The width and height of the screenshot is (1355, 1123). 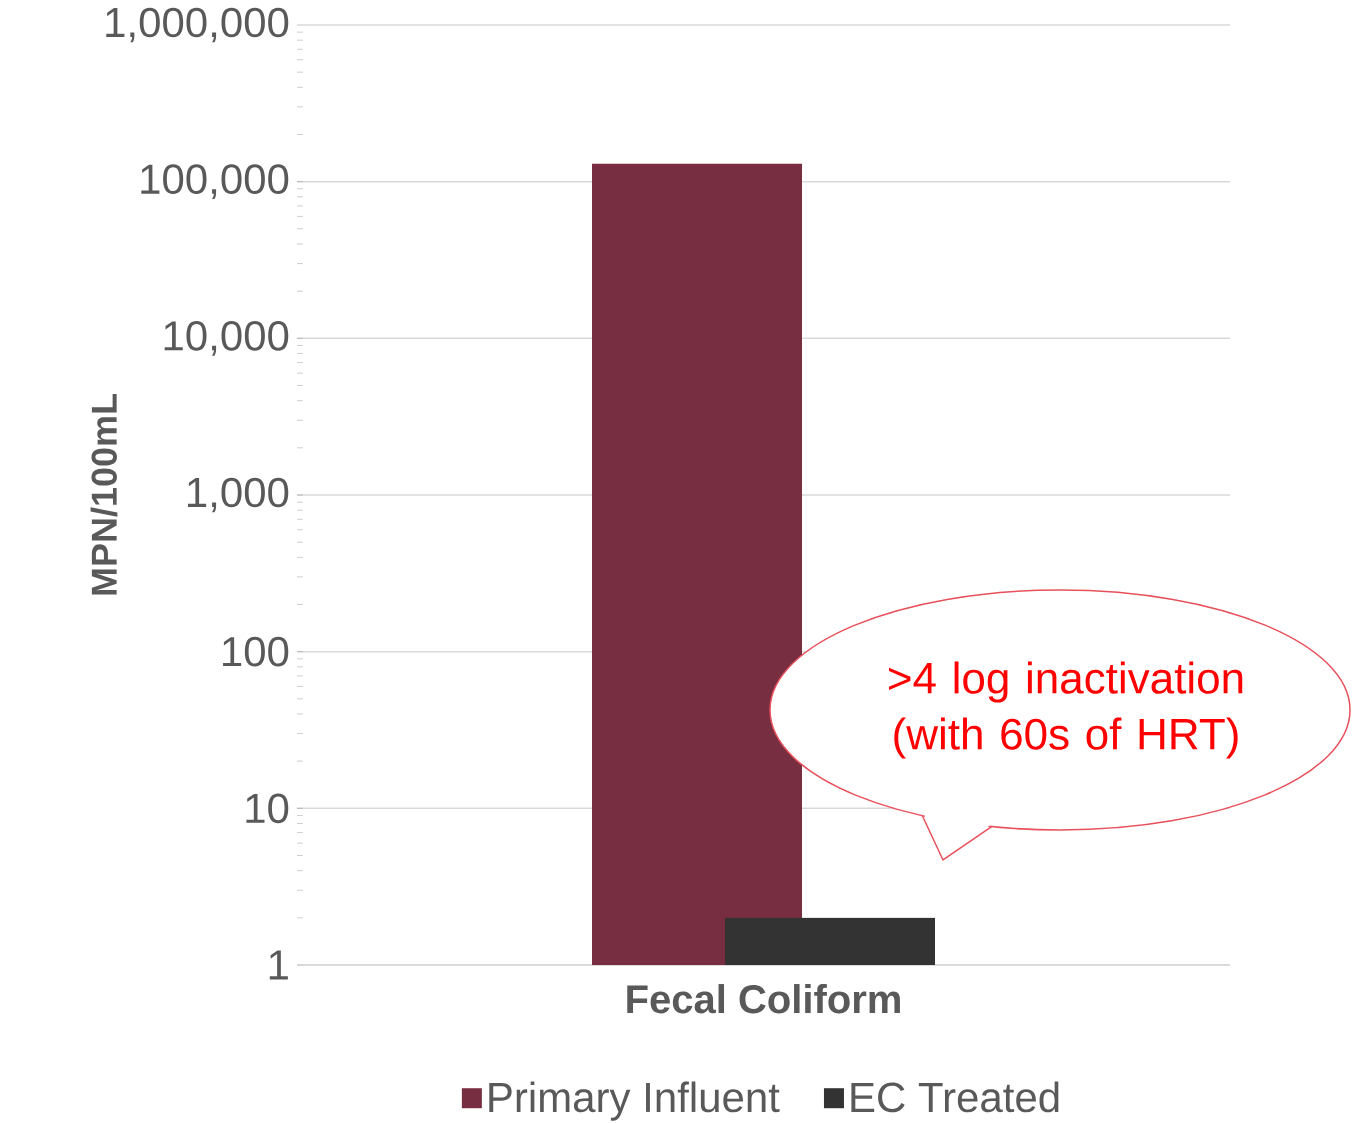 I want to click on y-tick-label: 1,000,000, so click(x=197, y=25).